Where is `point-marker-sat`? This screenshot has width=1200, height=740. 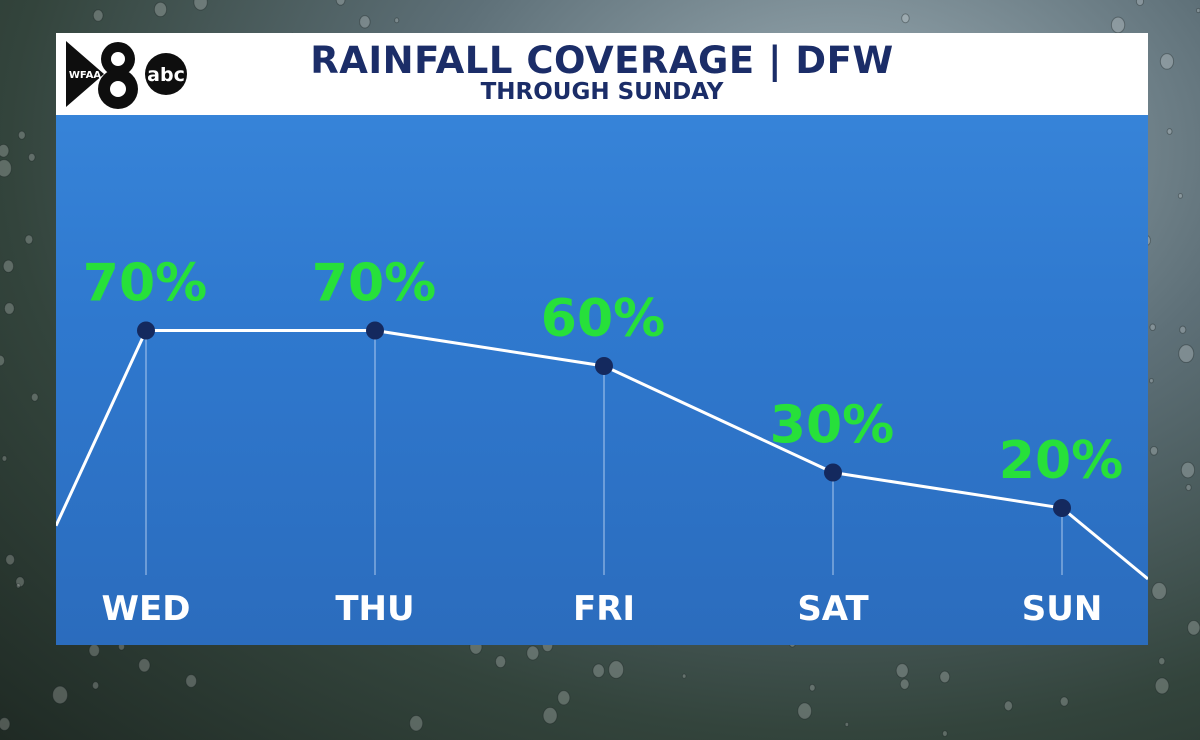
point-marker-sat is located at coordinates (833, 472).